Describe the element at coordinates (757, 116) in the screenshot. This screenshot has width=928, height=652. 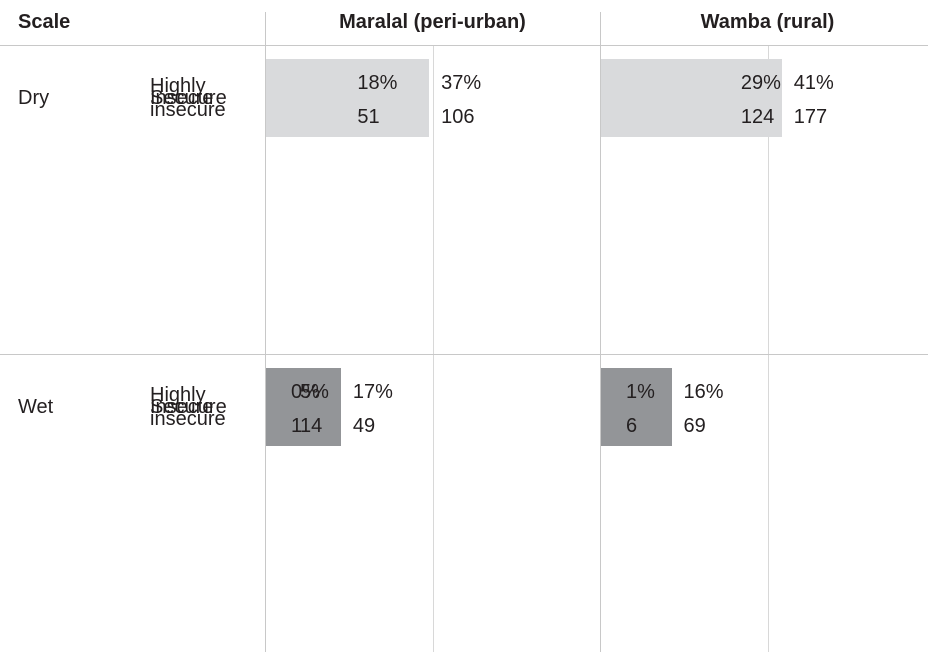
I see `count-label: 124` at that location.